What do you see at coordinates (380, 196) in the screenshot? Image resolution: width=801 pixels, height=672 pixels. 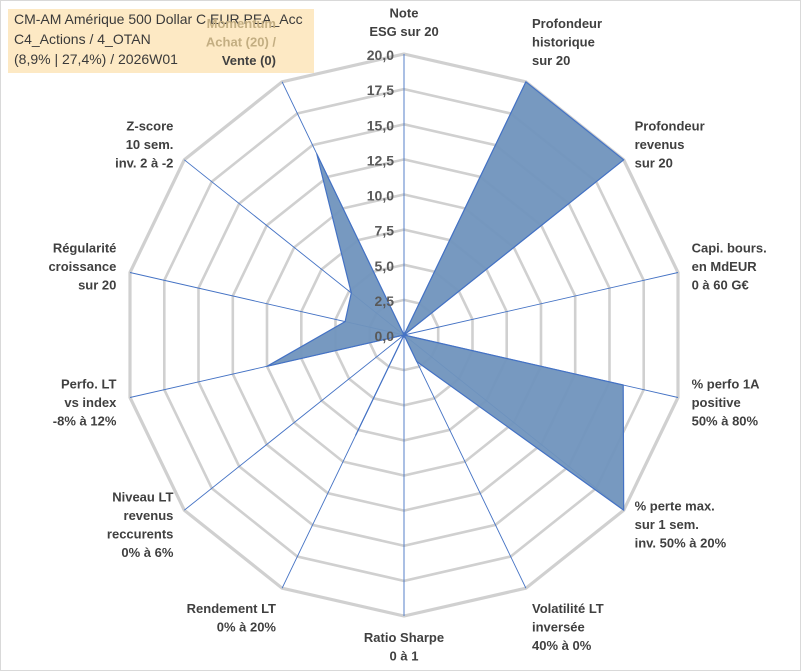 I see `tick-label-4: 10,0` at bounding box center [380, 196].